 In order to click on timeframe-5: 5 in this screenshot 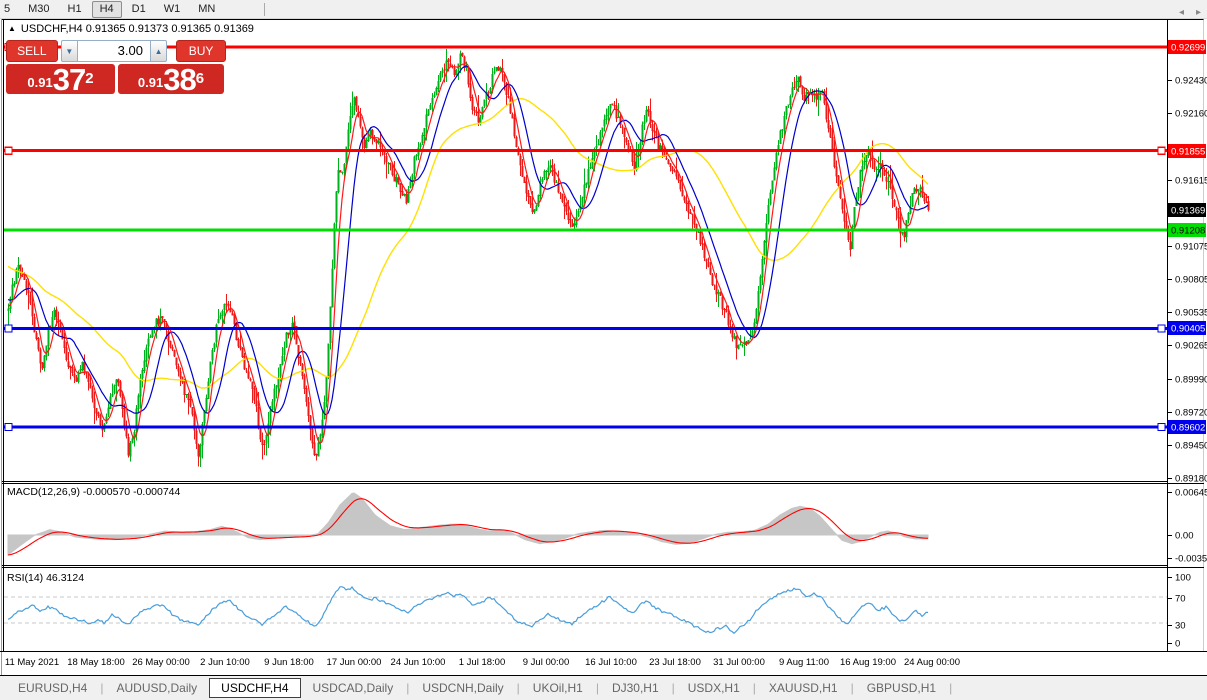, I will do `click(7, 8)`.